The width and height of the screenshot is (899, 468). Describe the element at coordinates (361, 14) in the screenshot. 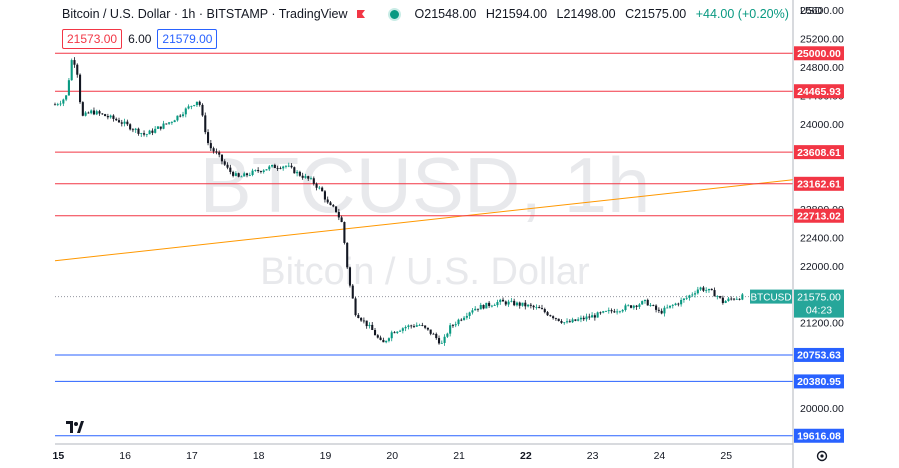

I see `flag-icon` at that location.